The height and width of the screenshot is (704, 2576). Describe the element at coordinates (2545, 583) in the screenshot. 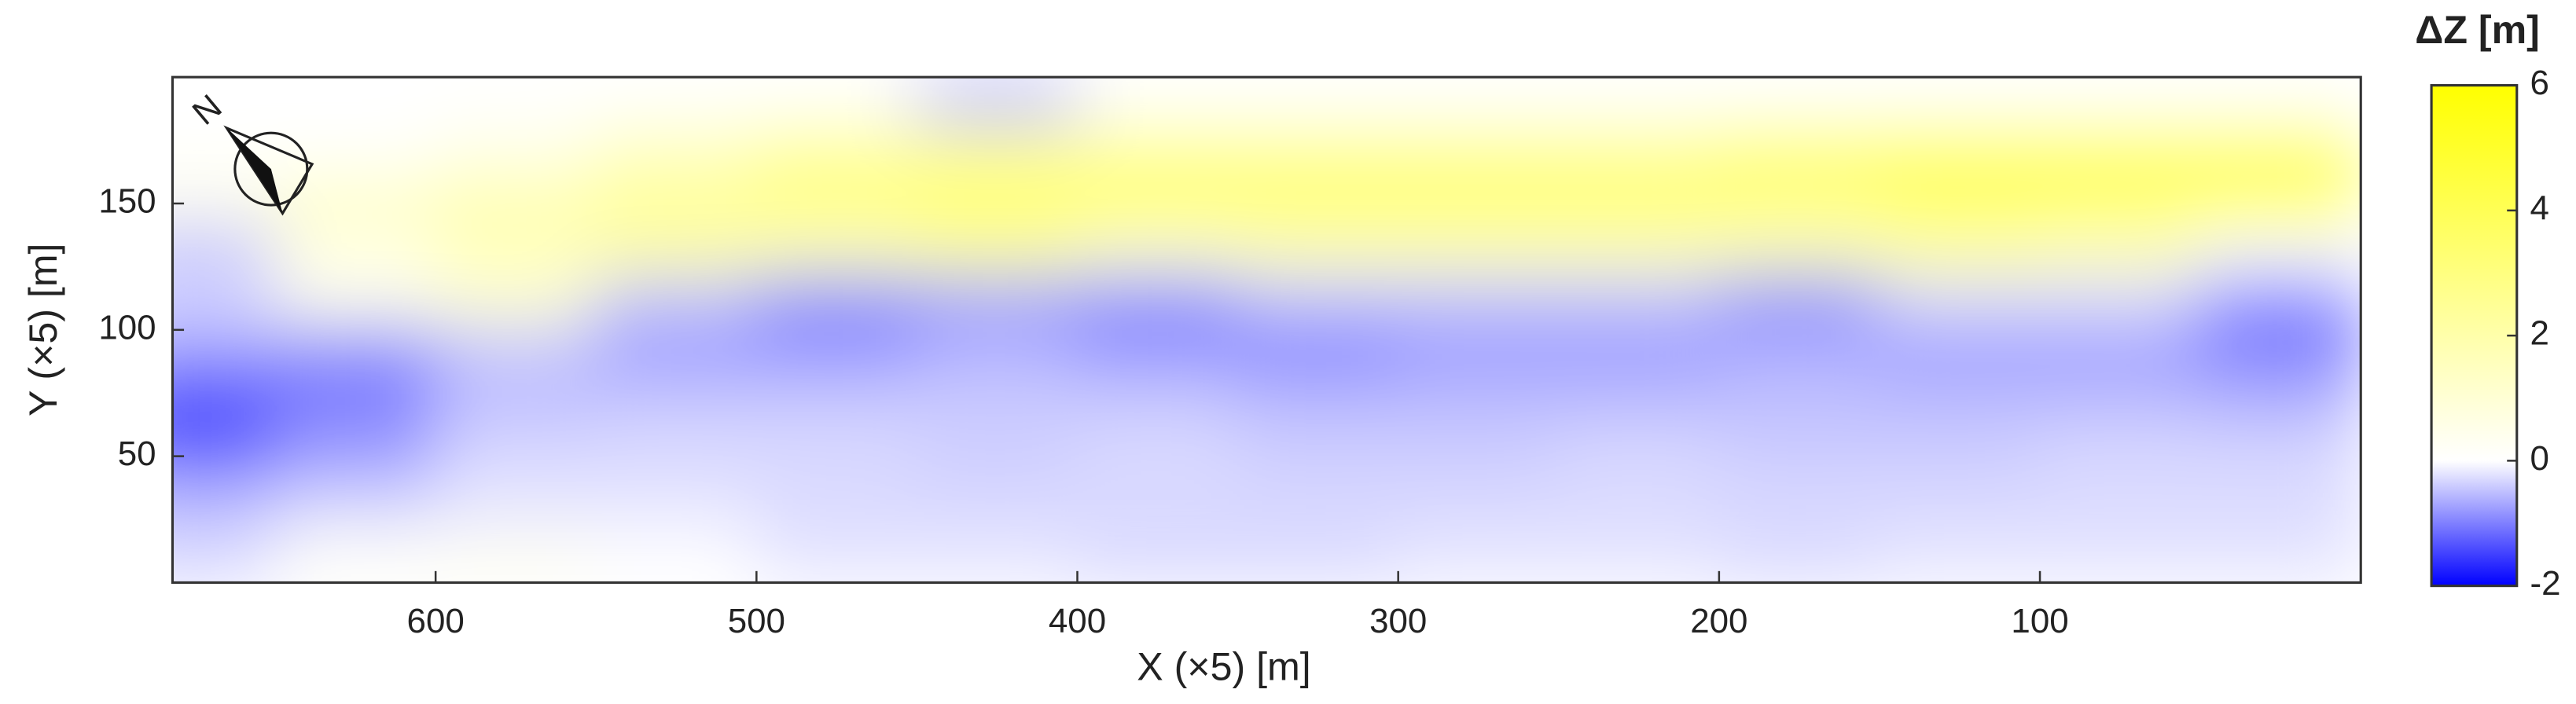

I see `colorbar-tick-label: -2` at that location.